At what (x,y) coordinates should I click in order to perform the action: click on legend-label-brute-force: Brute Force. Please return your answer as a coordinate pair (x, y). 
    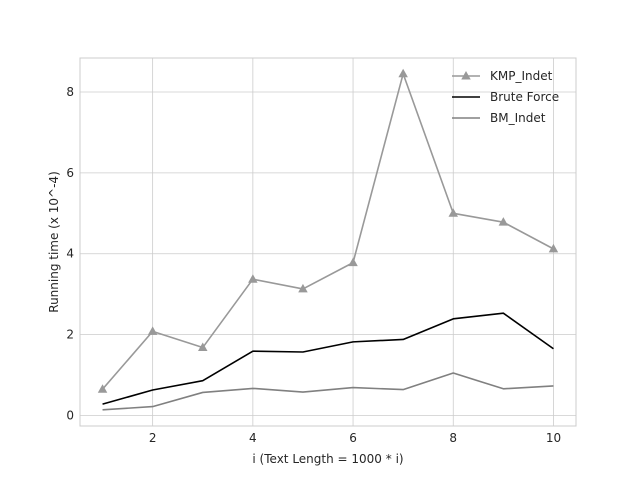
    Looking at the image, I should click on (524, 97).